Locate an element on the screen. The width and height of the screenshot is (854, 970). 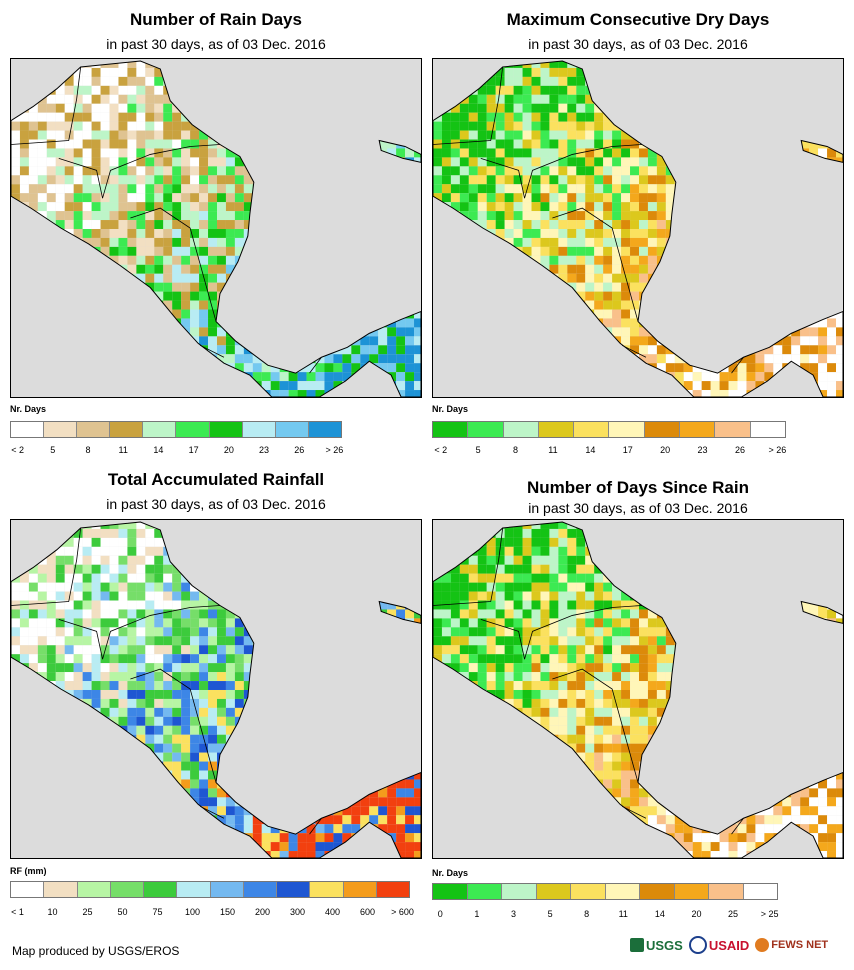
legend-tick: 10 is located at coordinates (52, 912).